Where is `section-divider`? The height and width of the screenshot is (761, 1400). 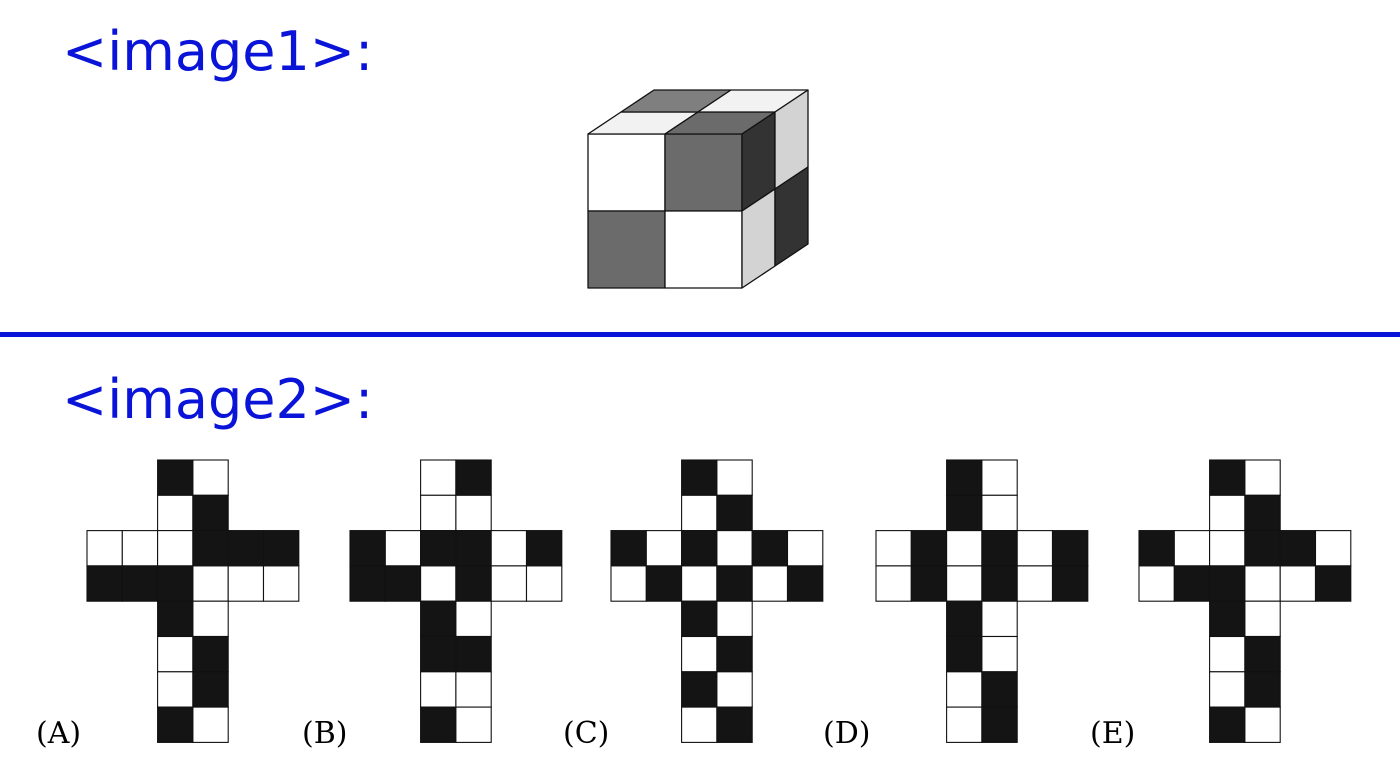 section-divider is located at coordinates (700, 334).